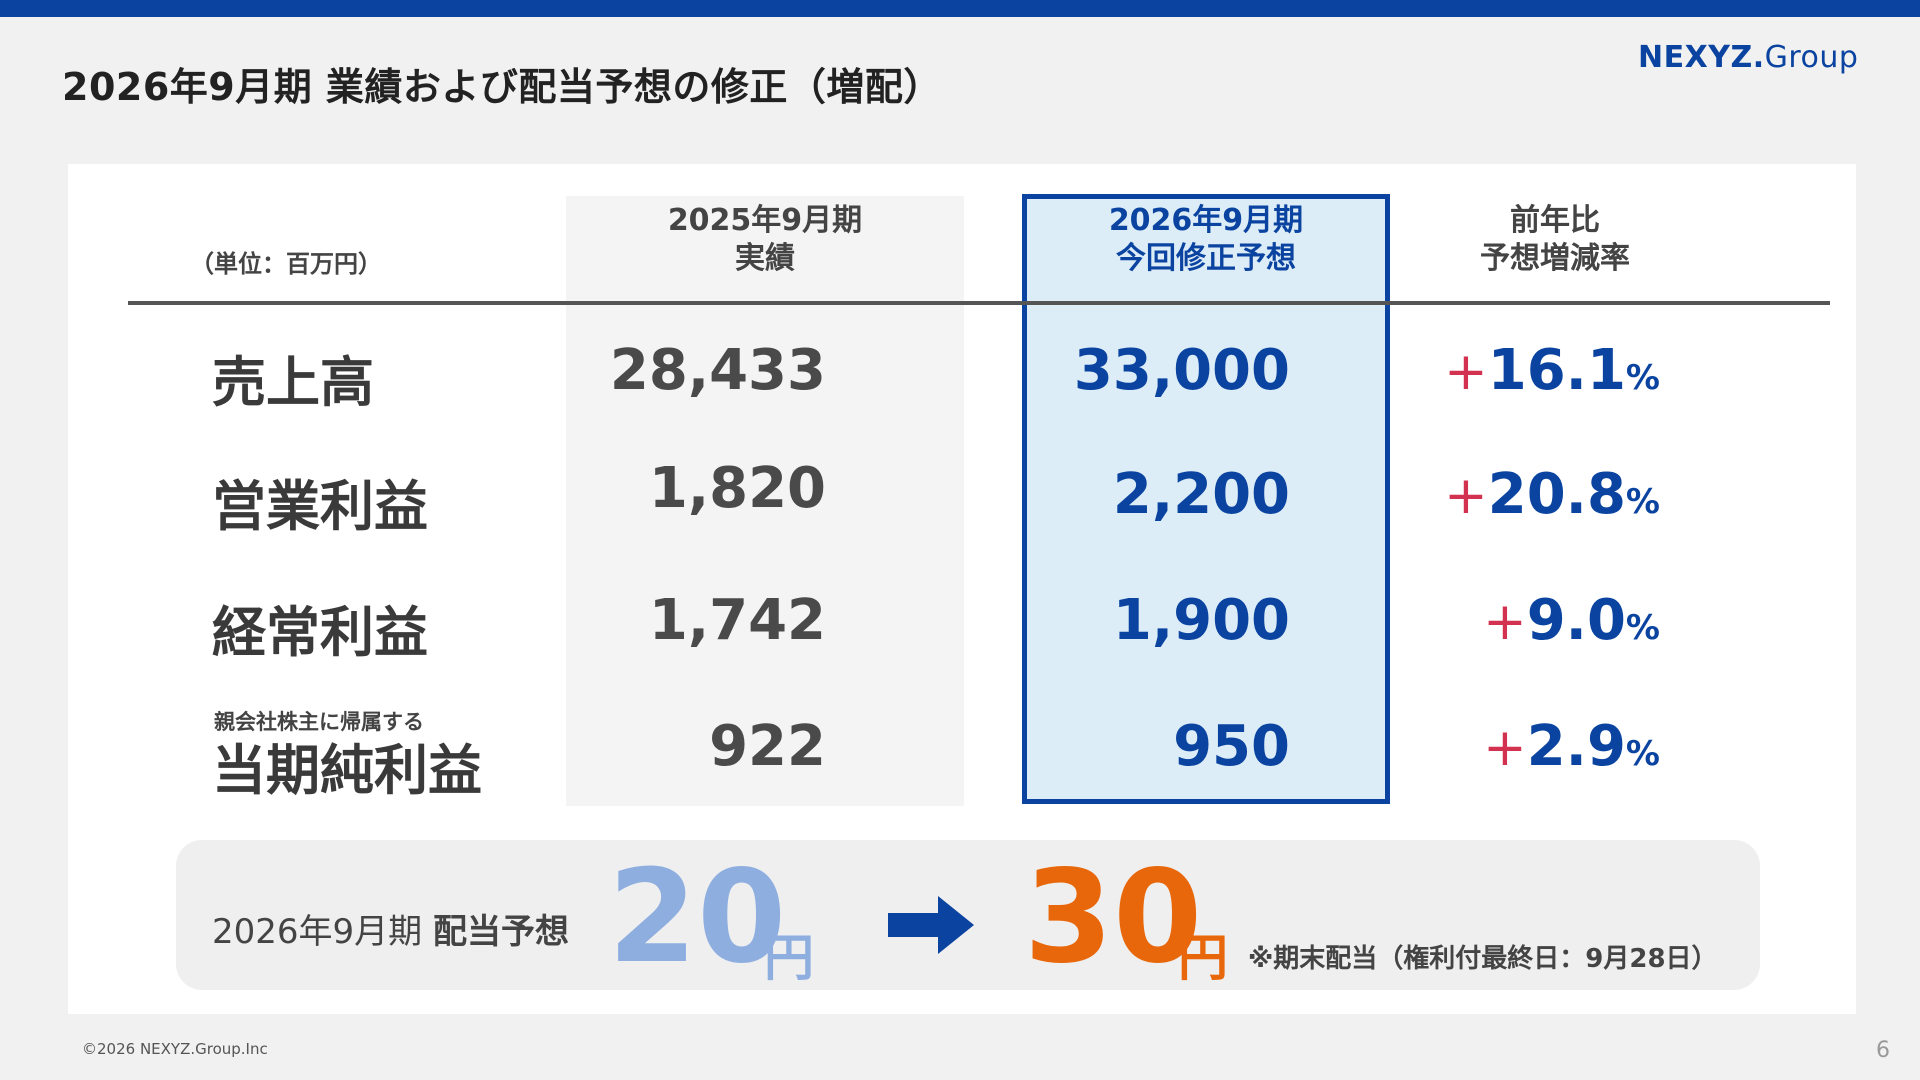  Describe the element at coordinates (717, 370) in the screenshot. I see `value-prev-sales: 28,433` at that location.